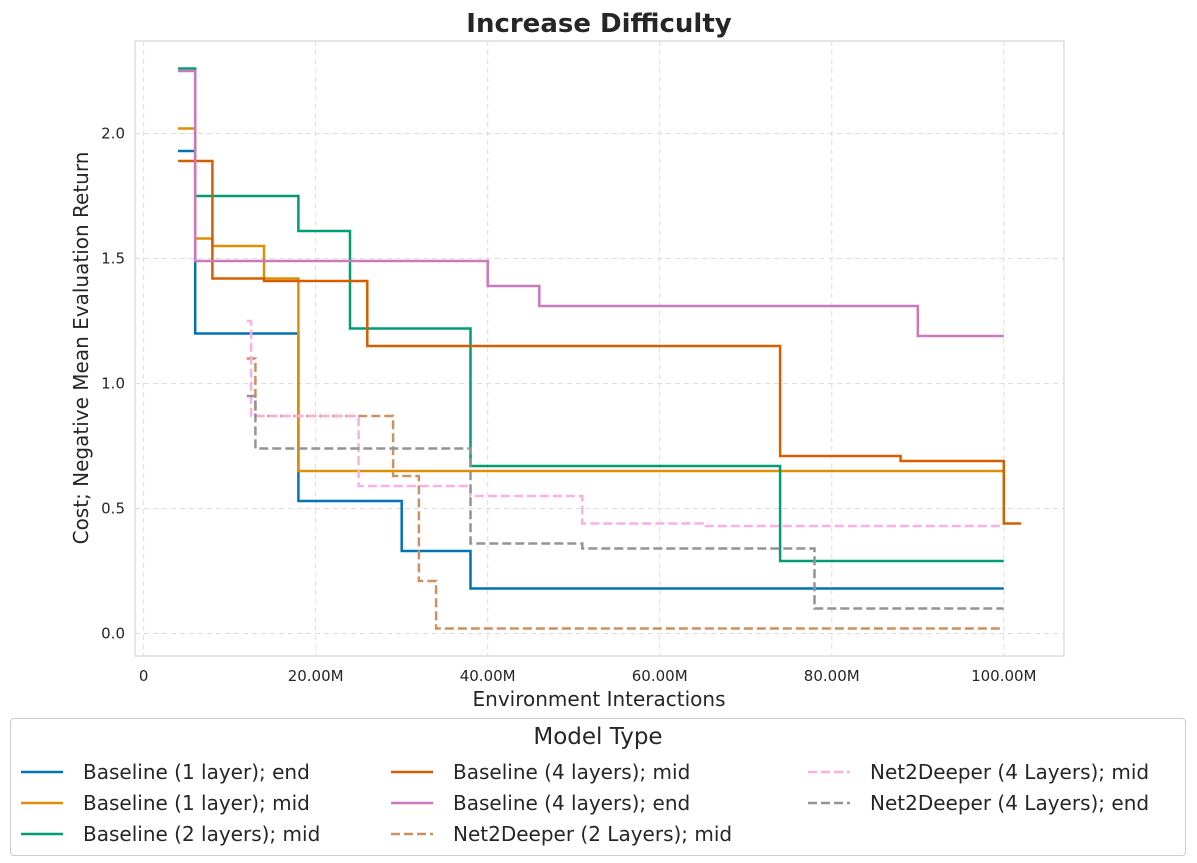 This screenshot has height=863, width=1197. I want to click on legend-item: Net2Deeper (4 Layers); end, so click(977, 803).